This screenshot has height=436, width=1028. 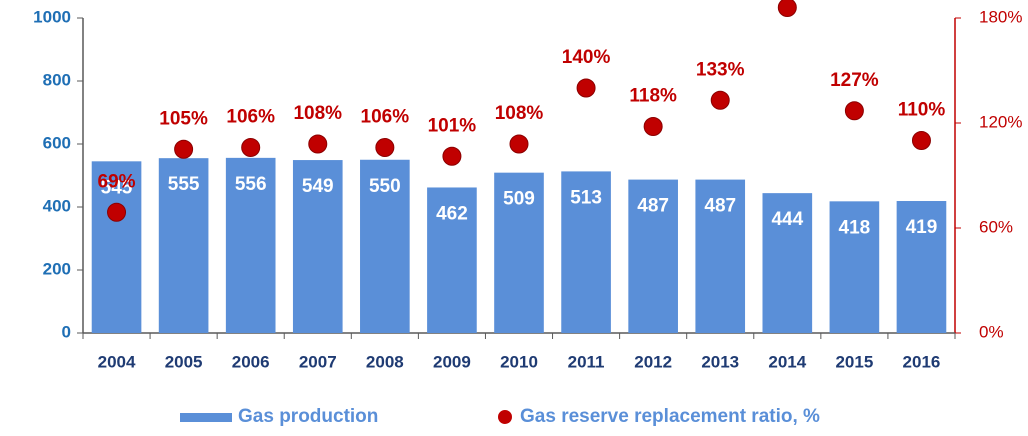 I want to click on x-tick-label: 2010, so click(x=519, y=361).